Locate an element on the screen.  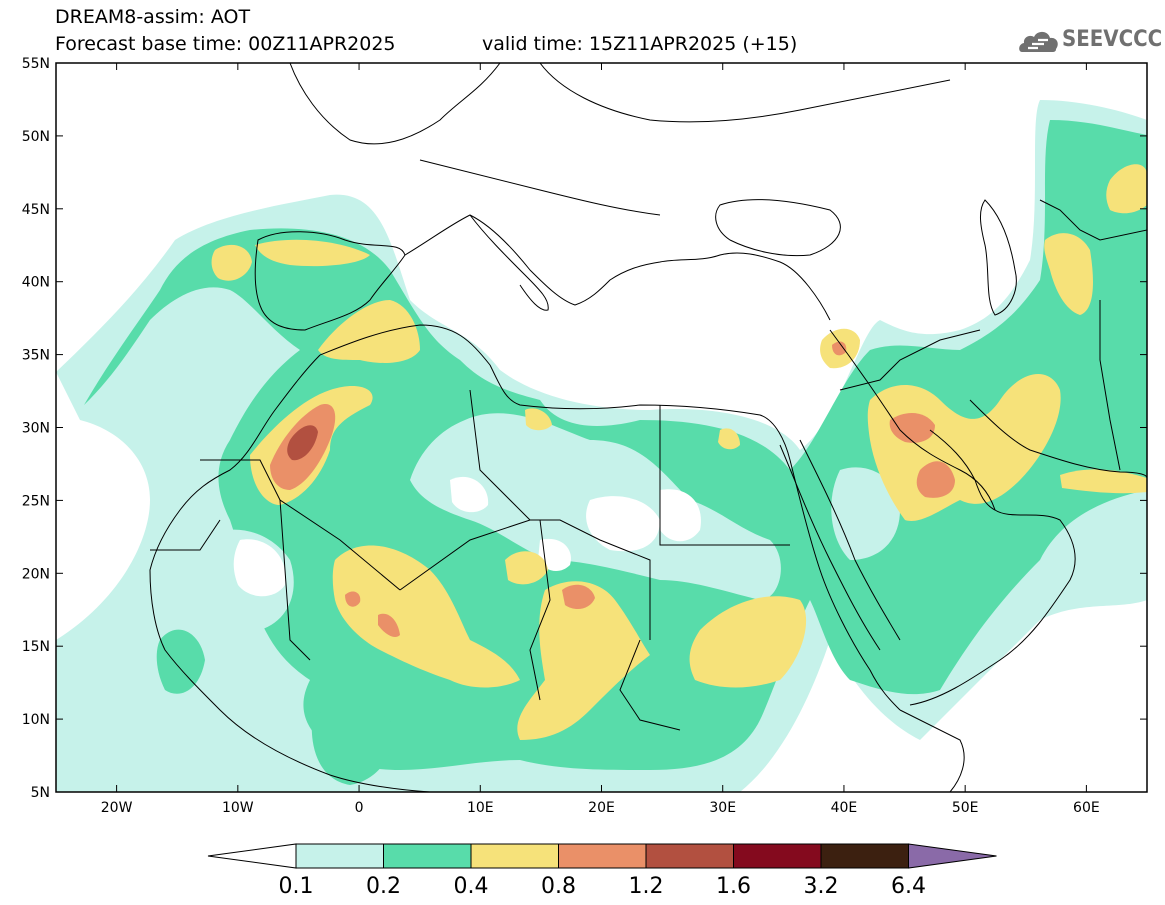
colorbar-level-label: 0.1 is located at coordinates (296, 886).